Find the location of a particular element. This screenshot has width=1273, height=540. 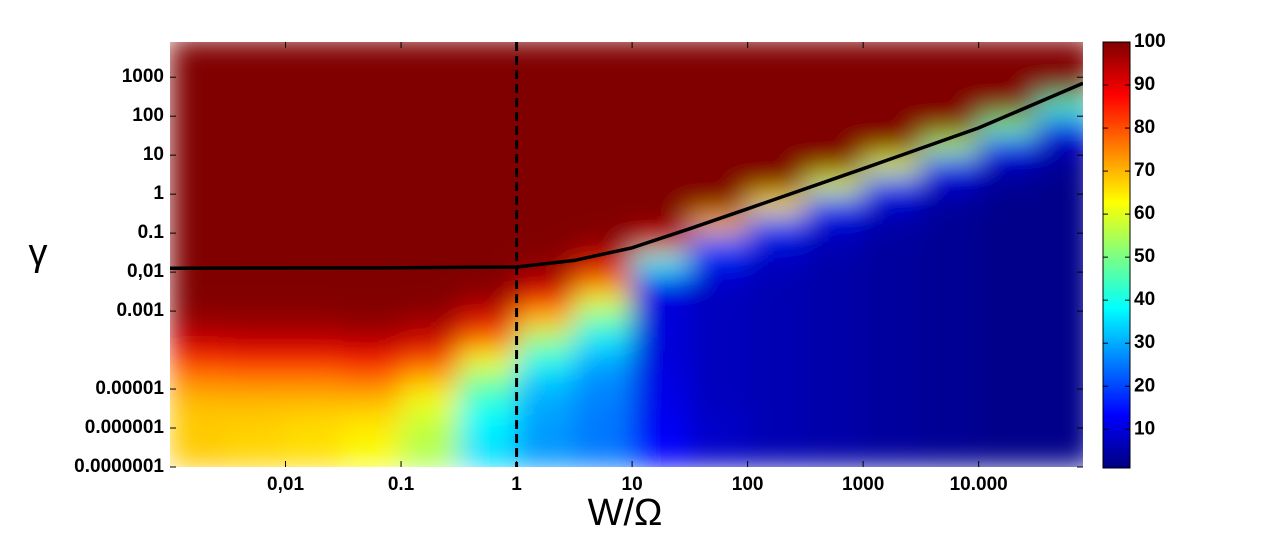

colorbar-tick-label: 100 is located at coordinates (1150, 41).